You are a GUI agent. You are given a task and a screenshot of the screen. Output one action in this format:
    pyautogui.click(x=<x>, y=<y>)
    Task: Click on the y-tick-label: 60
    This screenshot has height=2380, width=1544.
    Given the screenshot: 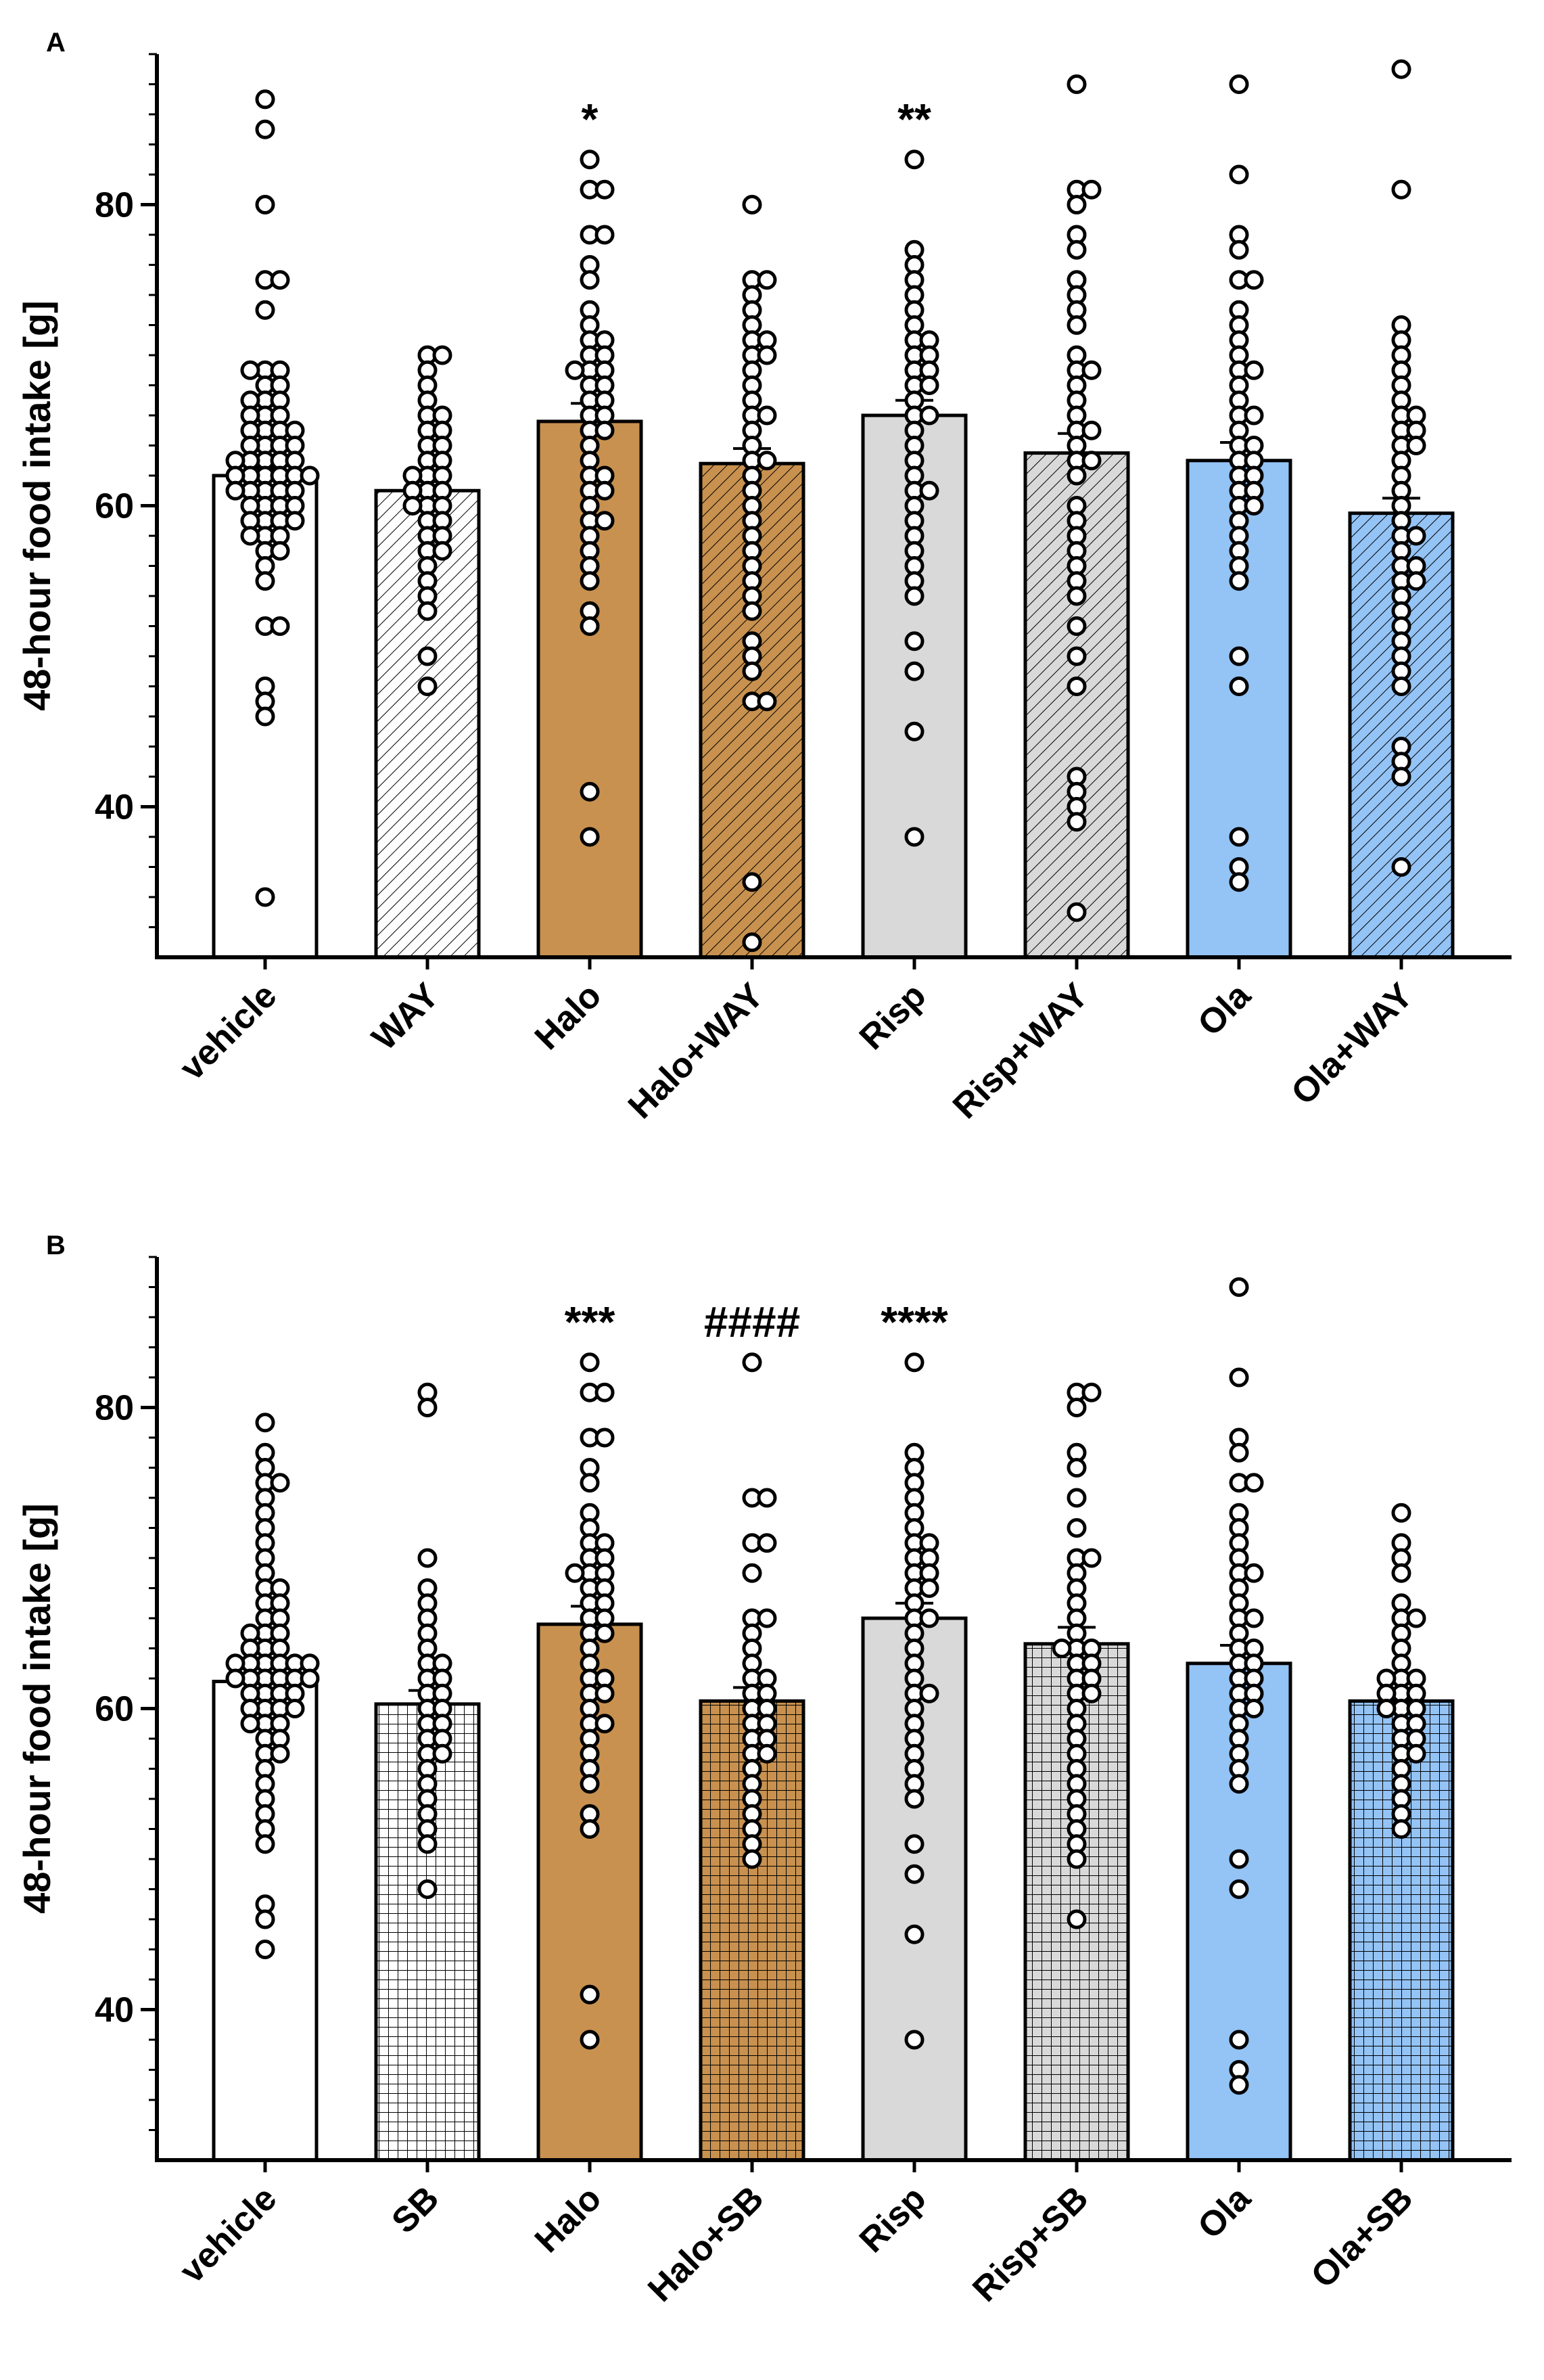 What is the action you would take?
    pyautogui.click(x=114, y=1709)
    